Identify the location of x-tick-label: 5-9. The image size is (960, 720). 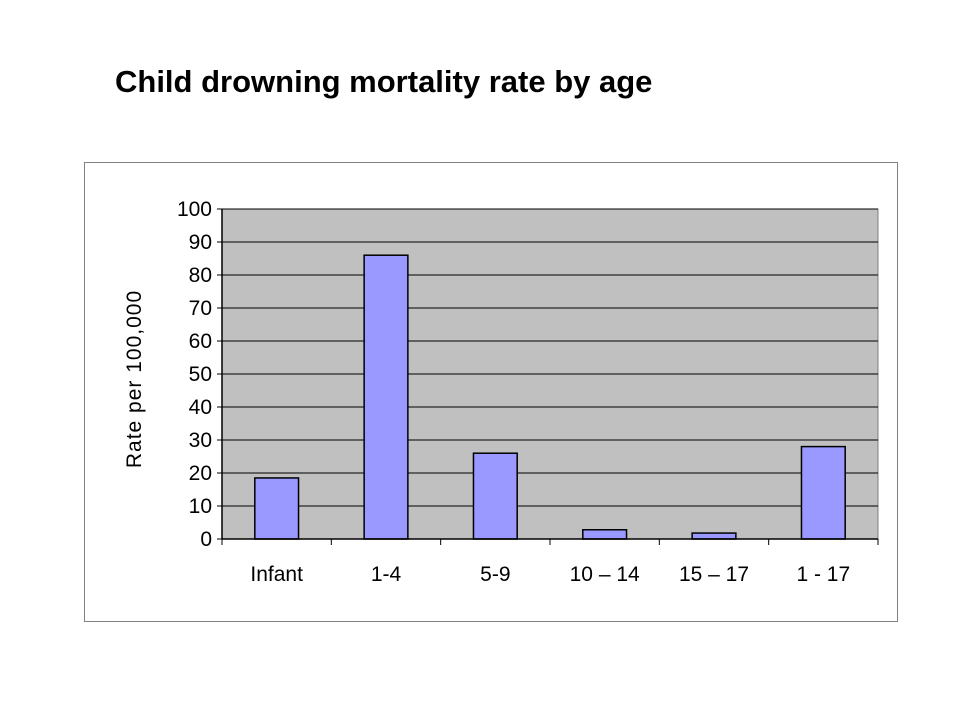
(495, 574).